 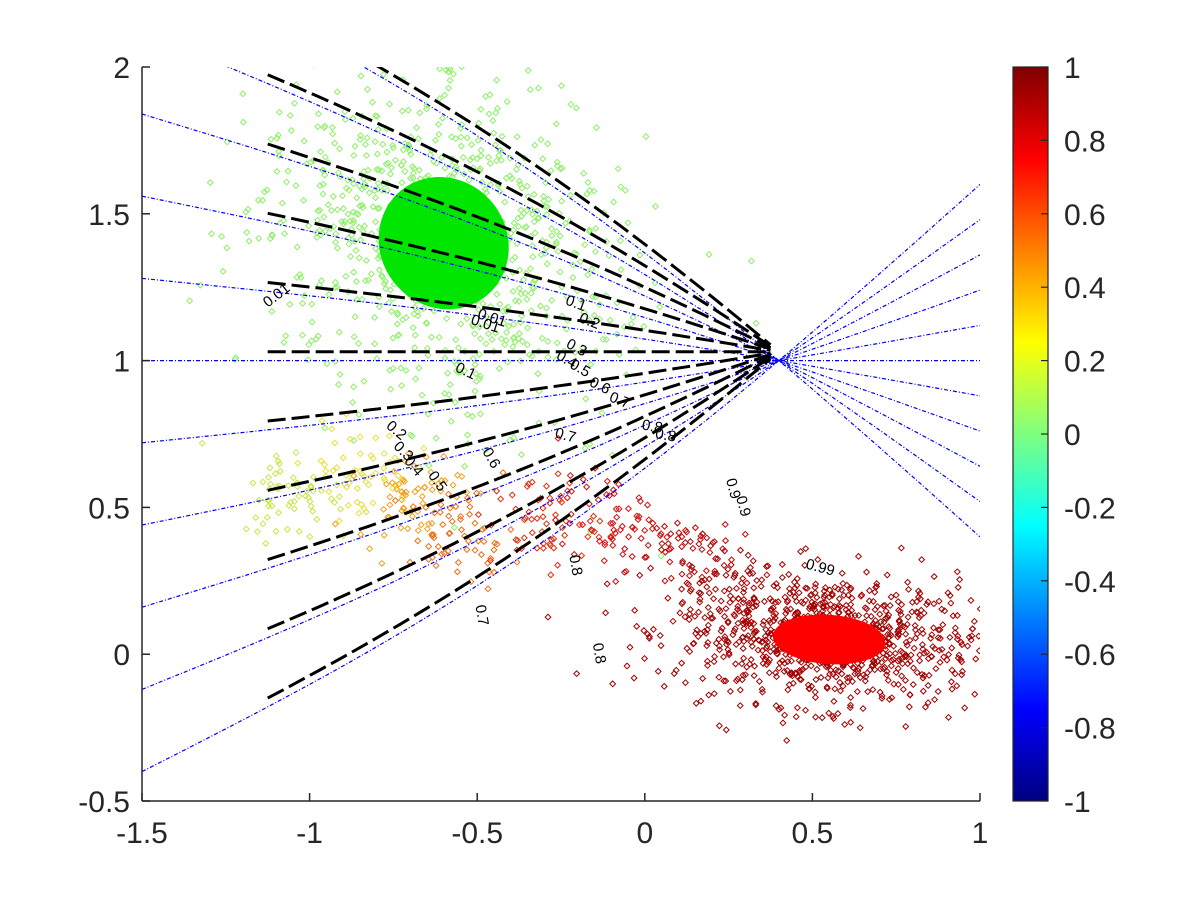 What do you see at coordinates (142, 833) in the screenshot?
I see `x-tick-label: -1.5` at bounding box center [142, 833].